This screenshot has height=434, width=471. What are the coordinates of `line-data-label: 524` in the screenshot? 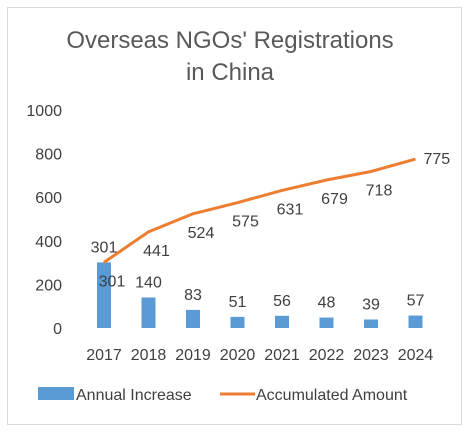 It's located at (201, 233).